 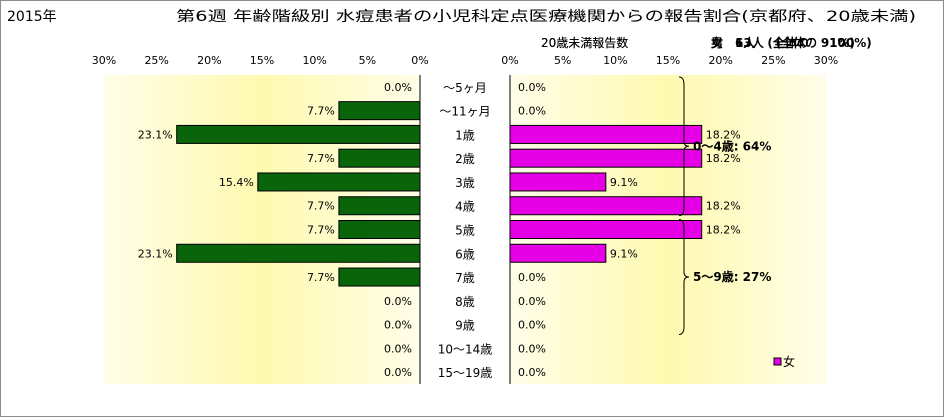 What do you see at coordinates (465, 231) in the screenshot?
I see `category-label: 5歳` at bounding box center [465, 231].